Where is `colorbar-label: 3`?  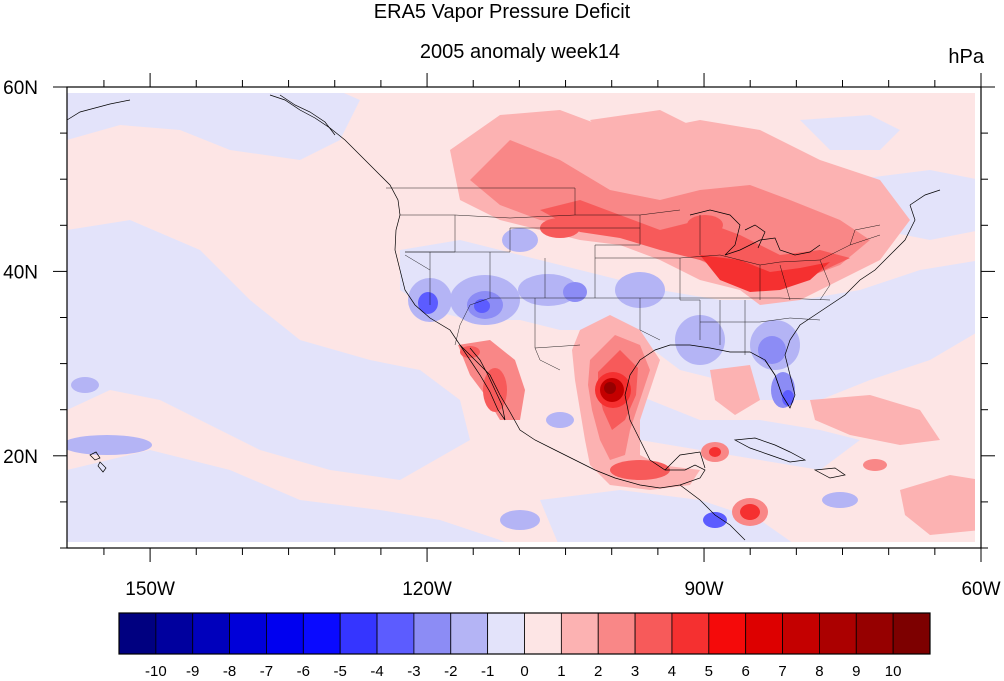
colorbar-label: 3 is located at coordinates (635, 671).